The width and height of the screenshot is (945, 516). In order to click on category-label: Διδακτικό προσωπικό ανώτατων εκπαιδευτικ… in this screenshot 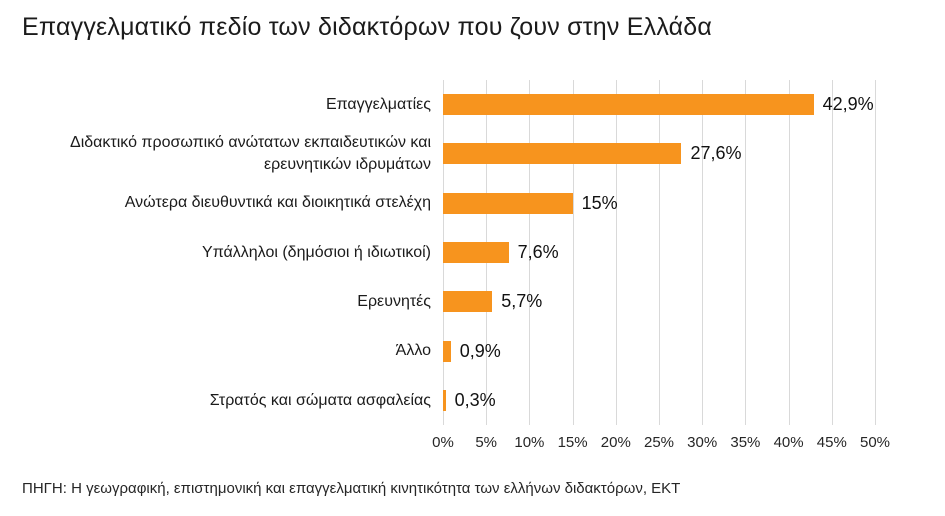, I will do `click(250, 153)`.